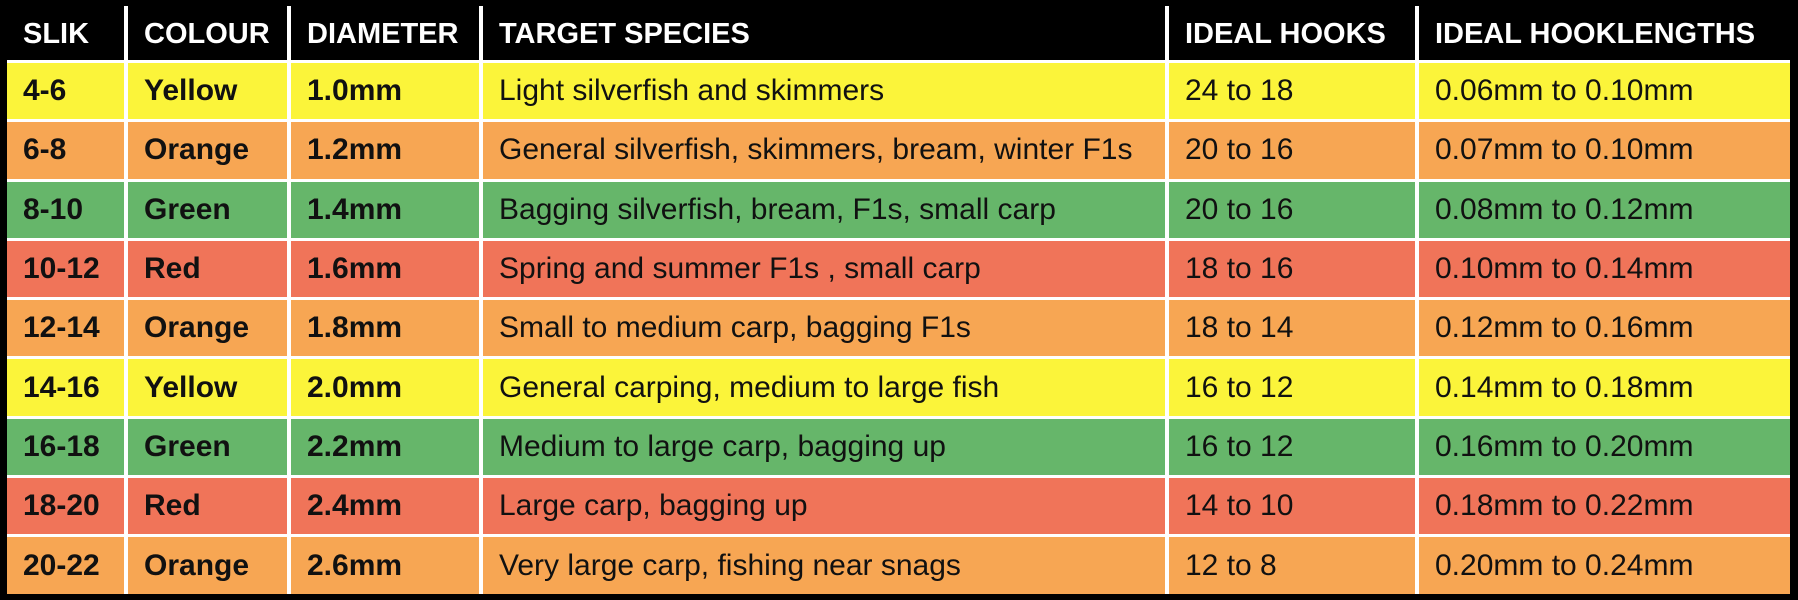 This screenshot has width=1798, height=600. What do you see at coordinates (1604, 386) in the screenshot?
I see `cell-hooklengths: 0.14mm to 0.18mm` at bounding box center [1604, 386].